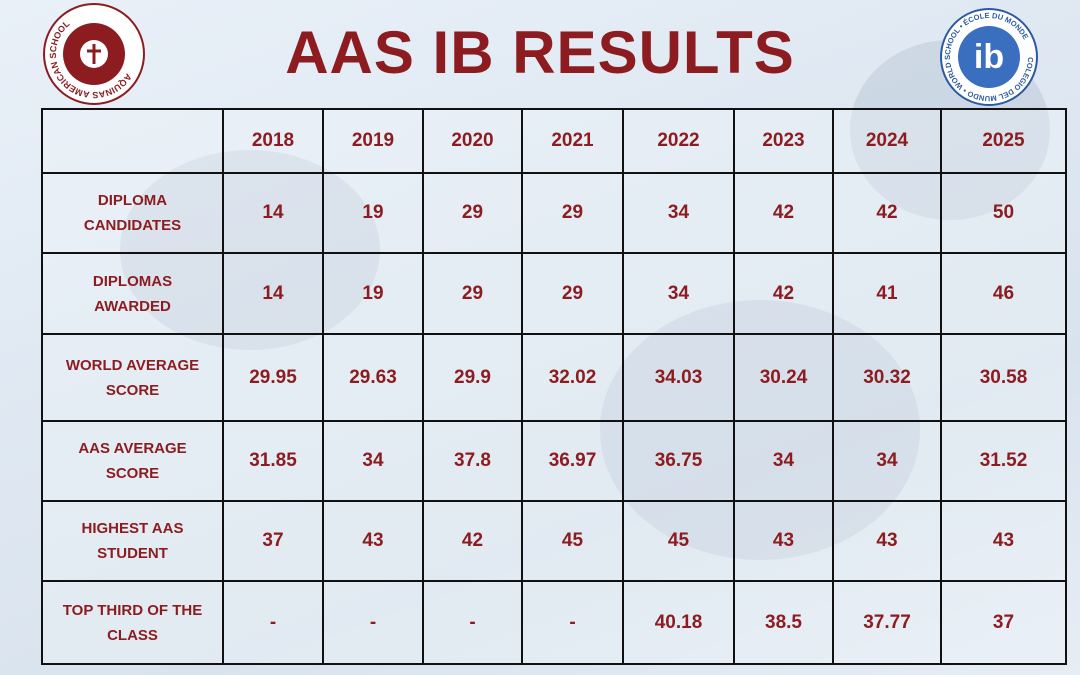 Image resolution: width=1080 pixels, height=675 pixels. What do you see at coordinates (783, 622) in the screenshot?
I see `value-cell: 38.5` at bounding box center [783, 622].